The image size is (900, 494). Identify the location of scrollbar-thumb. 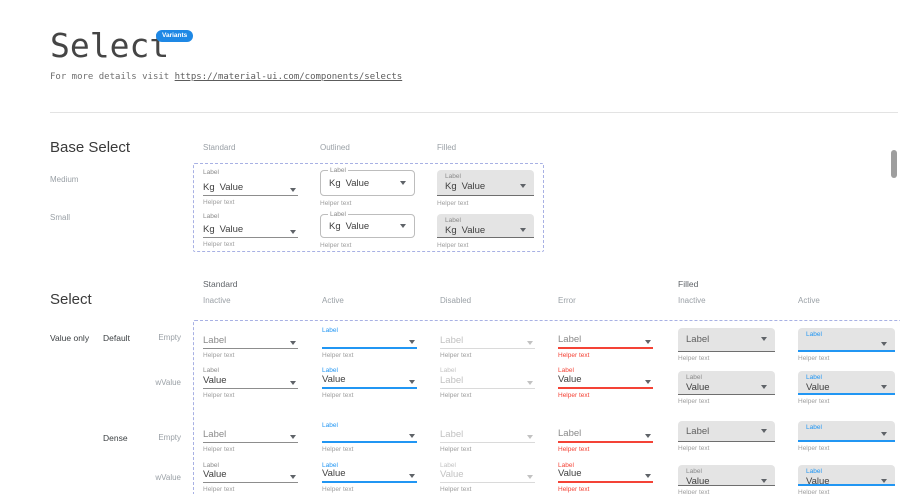
(894, 164).